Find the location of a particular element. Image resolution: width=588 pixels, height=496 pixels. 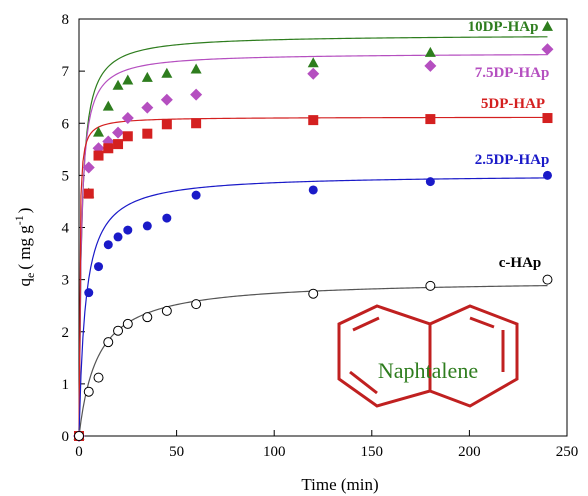

series-label: 5DP-HAP is located at coordinates (513, 104).